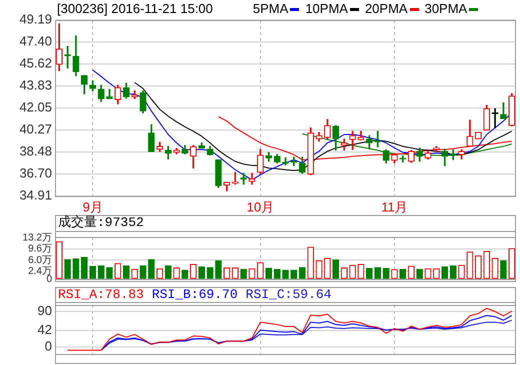 The image size is (520, 365). What do you see at coordinates (386, 8) in the screenshot?
I see `legend-label: 20PMA` at bounding box center [386, 8].